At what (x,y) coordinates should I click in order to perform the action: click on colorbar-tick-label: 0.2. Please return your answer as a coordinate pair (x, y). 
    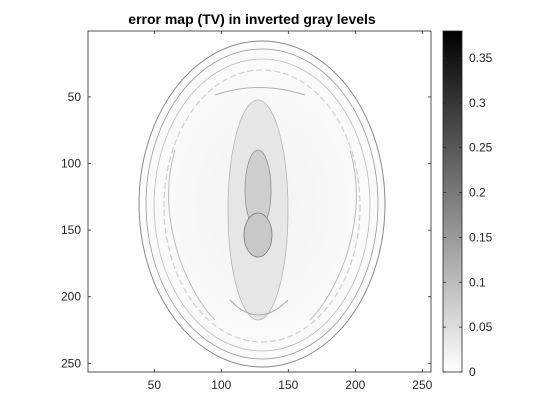
    Looking at the image, I should click on (477, 193).